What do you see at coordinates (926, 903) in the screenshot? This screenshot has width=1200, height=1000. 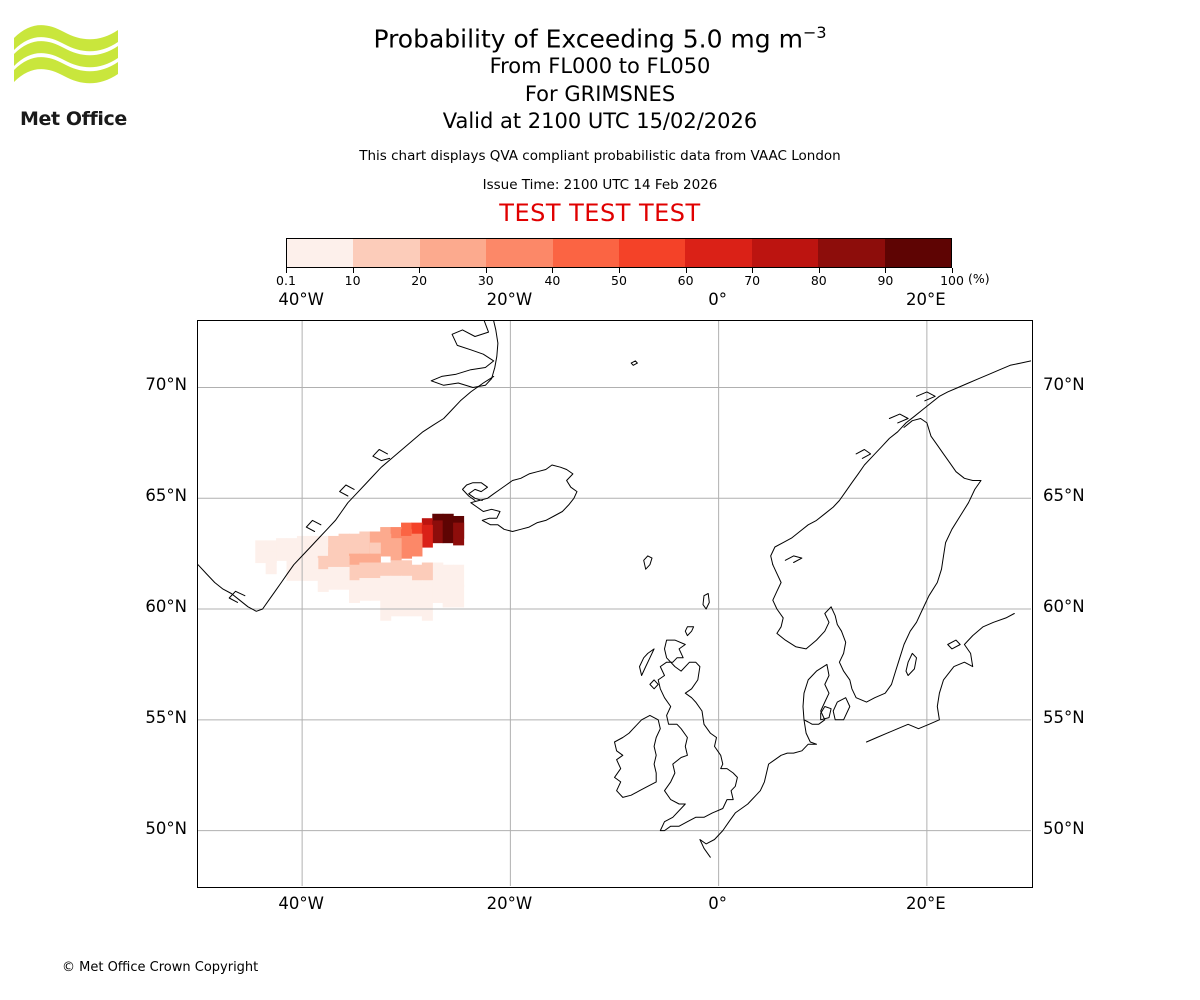 I see `axis-label-lon-bottom-3: 20°E` at bounding box center [926, 903].